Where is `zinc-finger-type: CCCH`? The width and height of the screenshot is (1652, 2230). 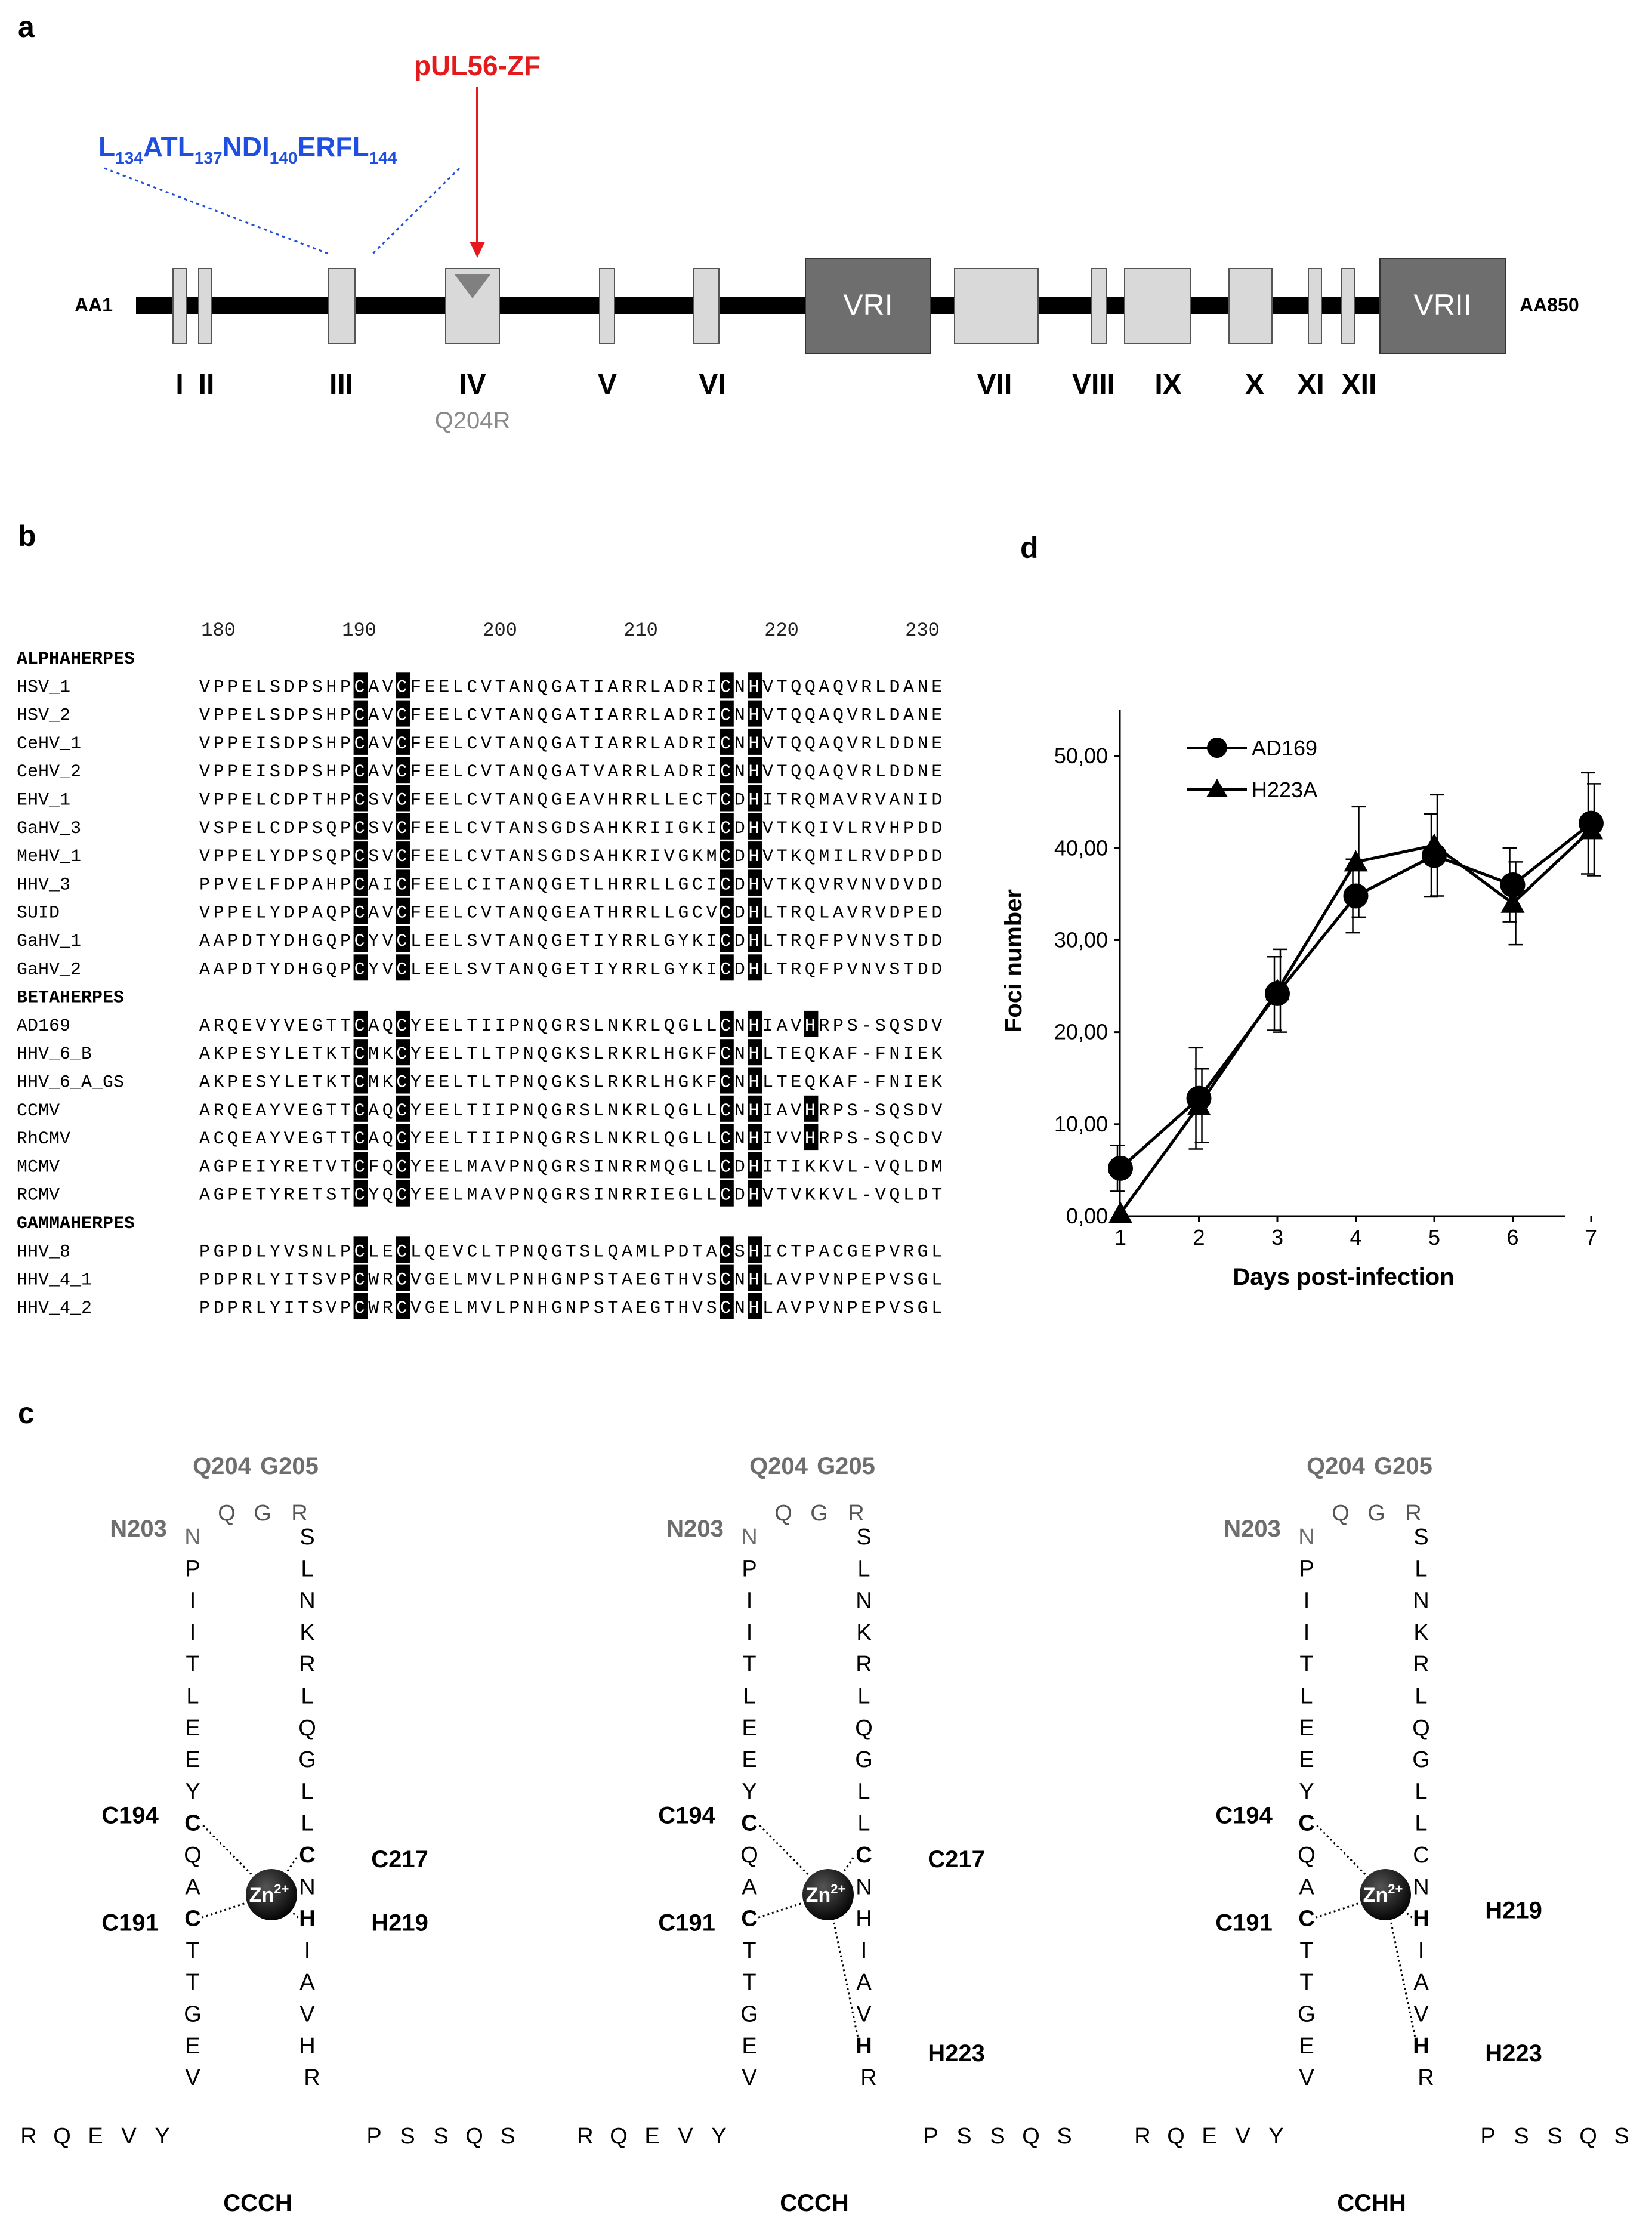 zinc-finger-type: CCCH is located at coordinates (257, 2203).